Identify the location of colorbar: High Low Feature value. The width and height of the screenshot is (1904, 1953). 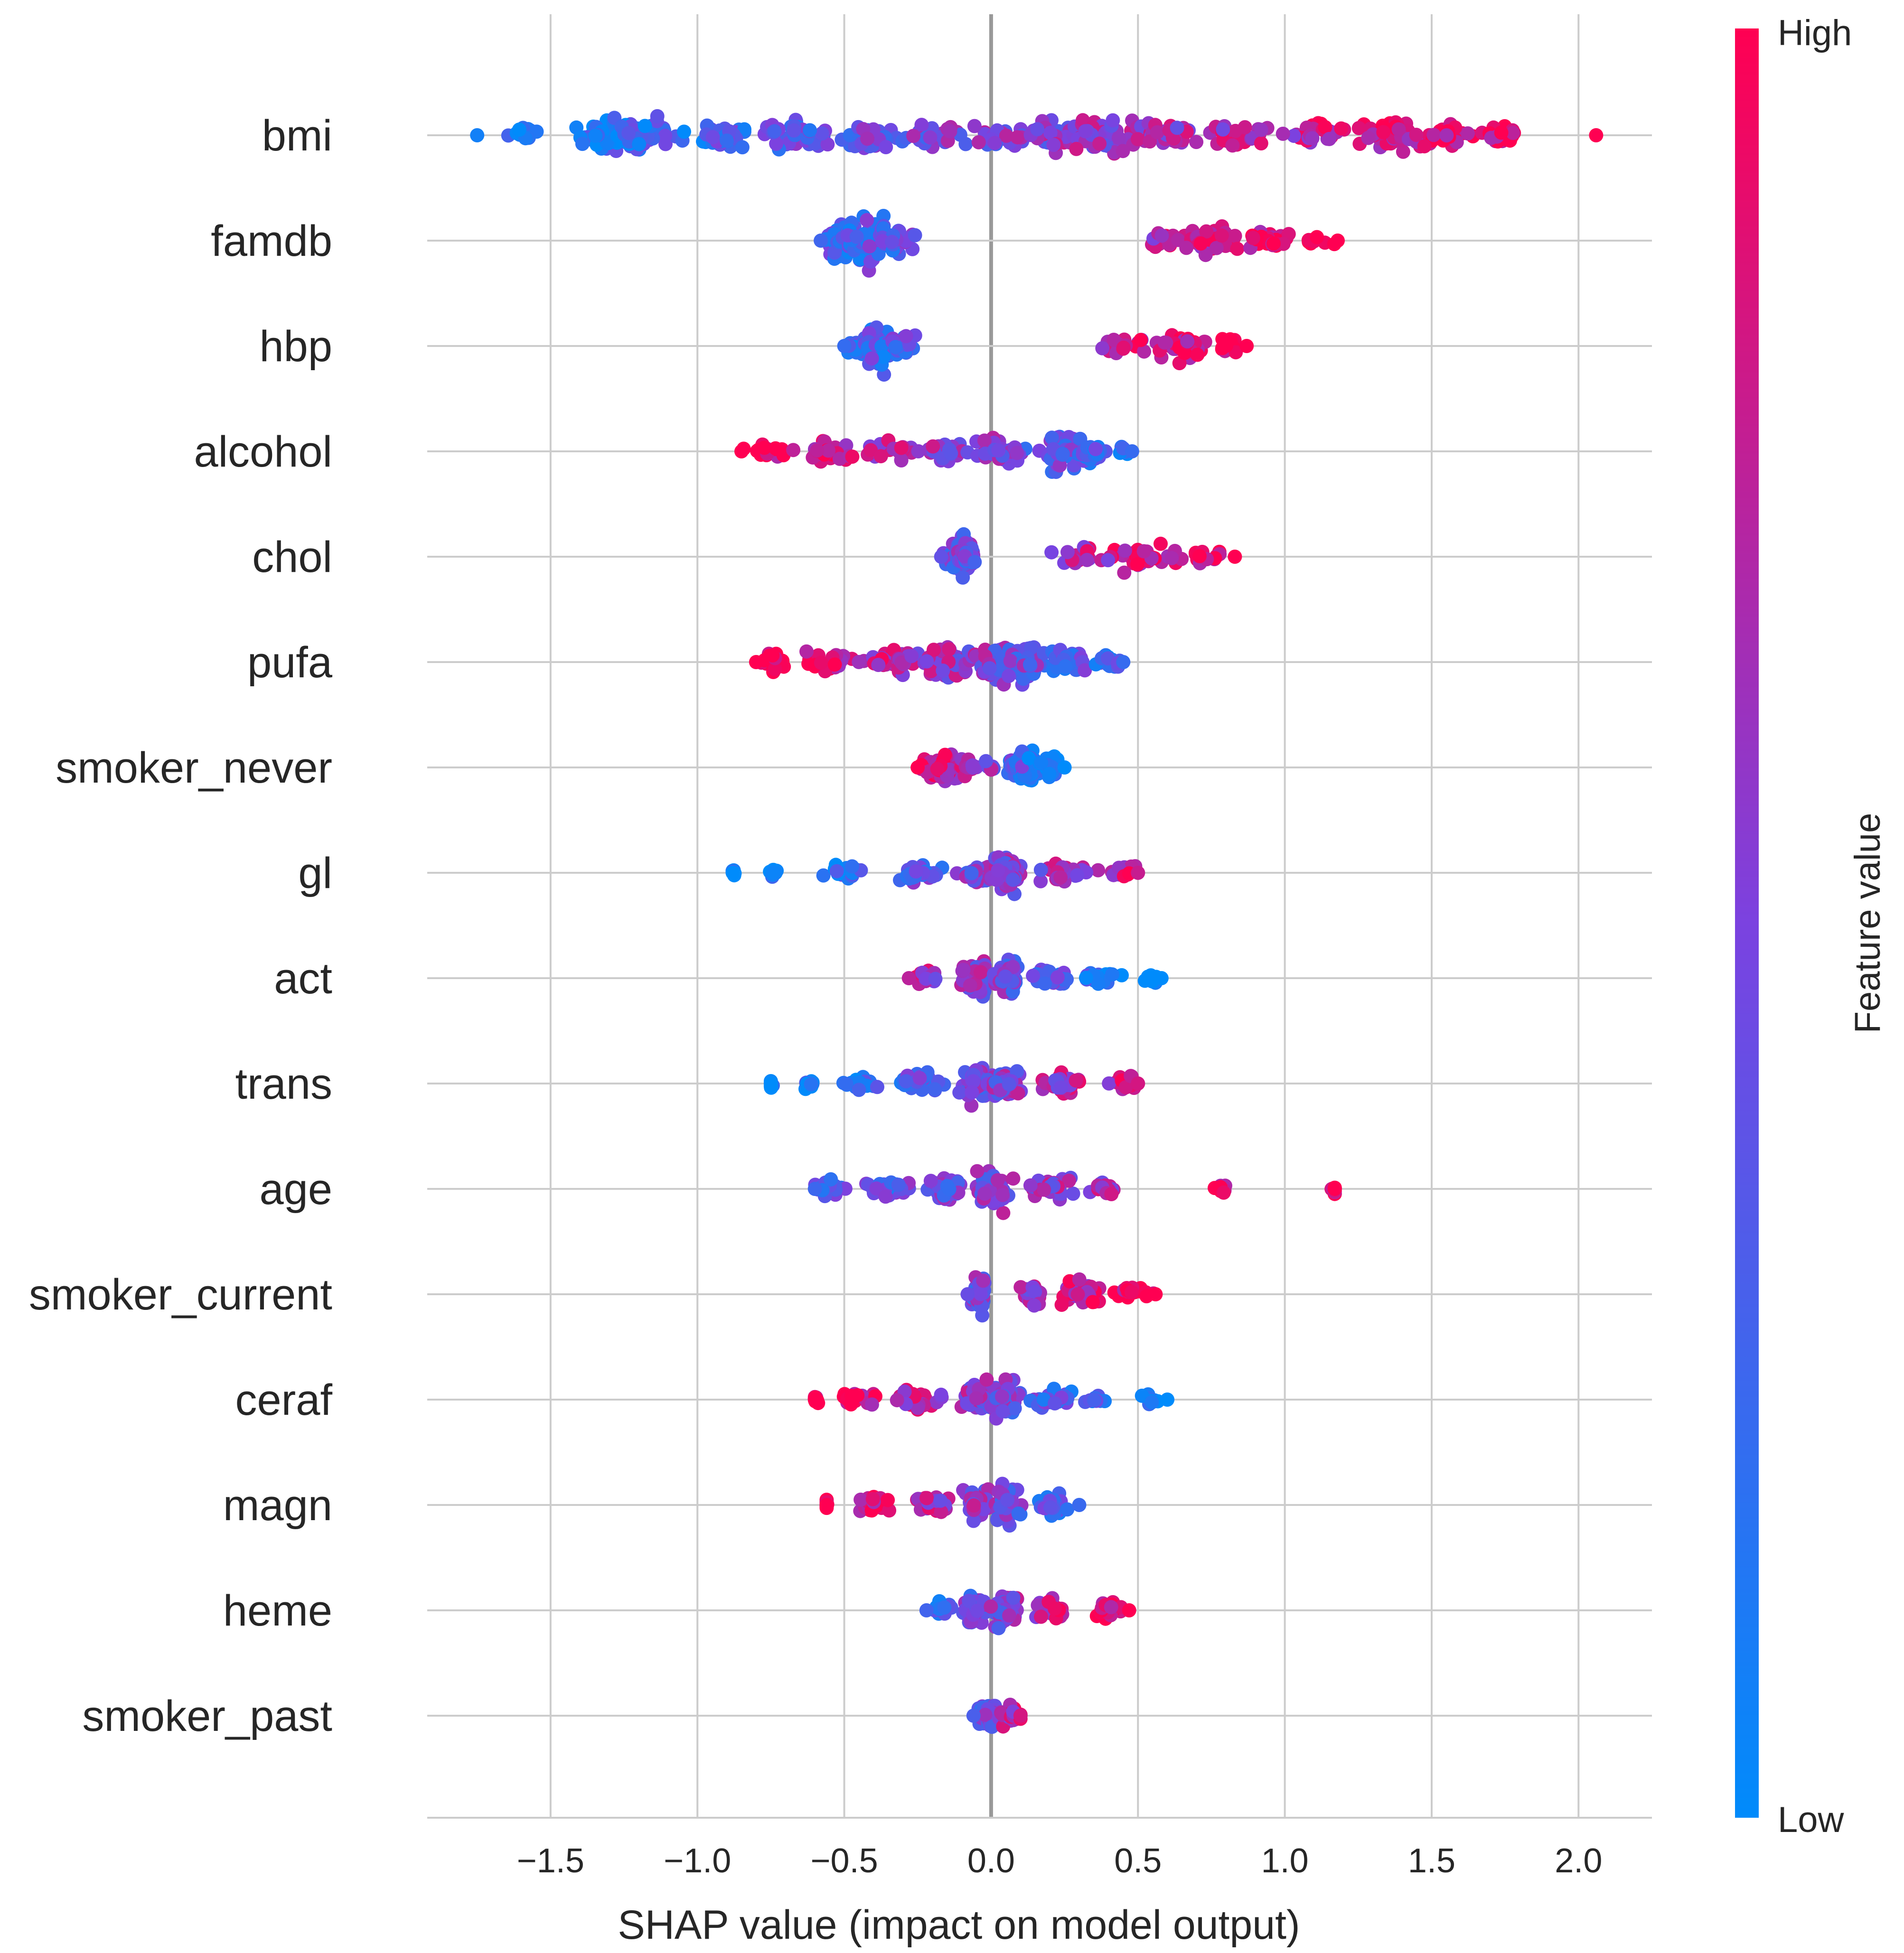
(1811, 926).